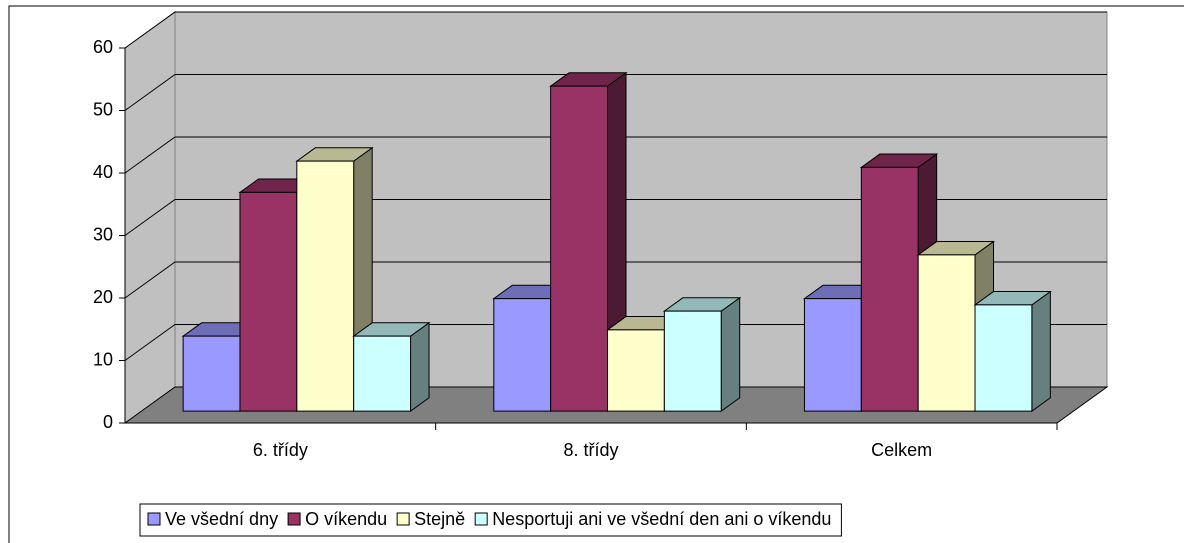  I want to click on y-tick-label: 0, so click(108, 422).